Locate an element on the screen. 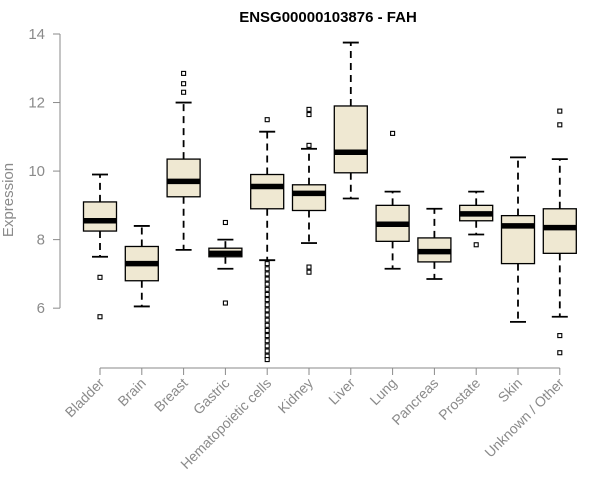 The image size is (600, 500). x-category-label: Breast is located at coordinates (171, 395).